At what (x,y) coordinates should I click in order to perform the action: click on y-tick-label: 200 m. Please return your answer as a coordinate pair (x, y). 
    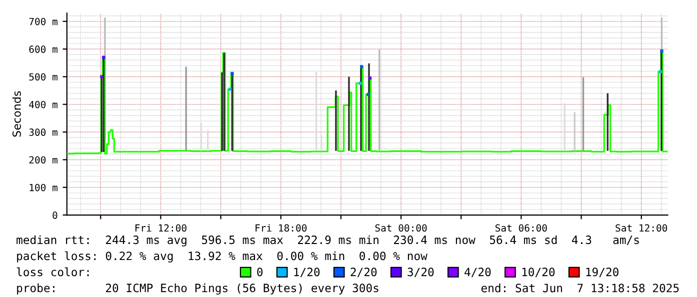
    Looking at the image, I should click on (43, 160).